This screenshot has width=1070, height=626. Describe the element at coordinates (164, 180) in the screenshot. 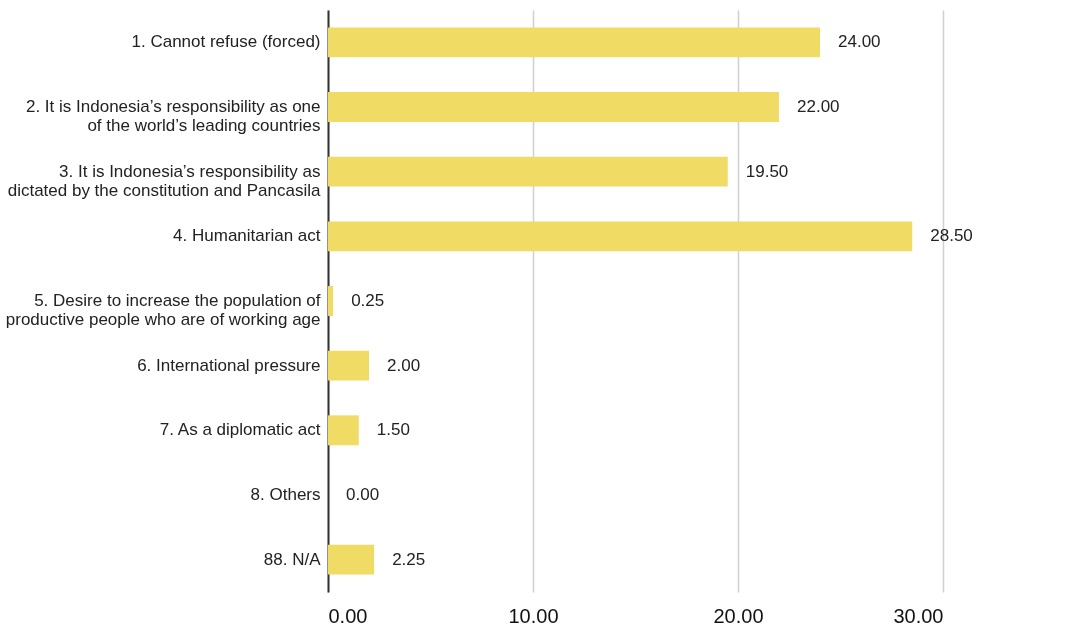

I see `y-tick-label: 3. It is Indonesia’s responsibility as dictated by the constitution and Pancasila` at that location.